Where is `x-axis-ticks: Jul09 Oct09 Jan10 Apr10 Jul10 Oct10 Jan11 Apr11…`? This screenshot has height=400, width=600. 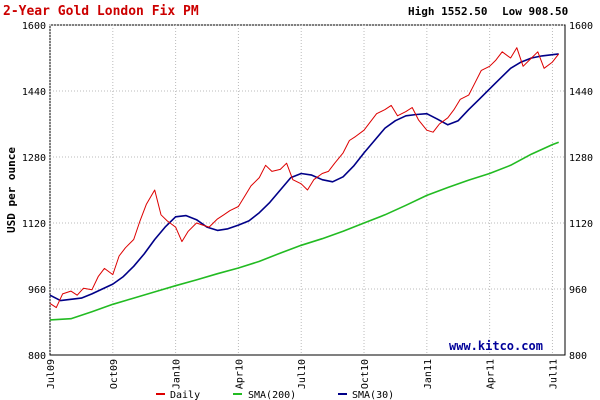 x-axis-ticks: Jul09 Oct09 Jan10 Apr10 Jul10 Oct10 Jan11 Apr11… is located at coordinates (302, 374).